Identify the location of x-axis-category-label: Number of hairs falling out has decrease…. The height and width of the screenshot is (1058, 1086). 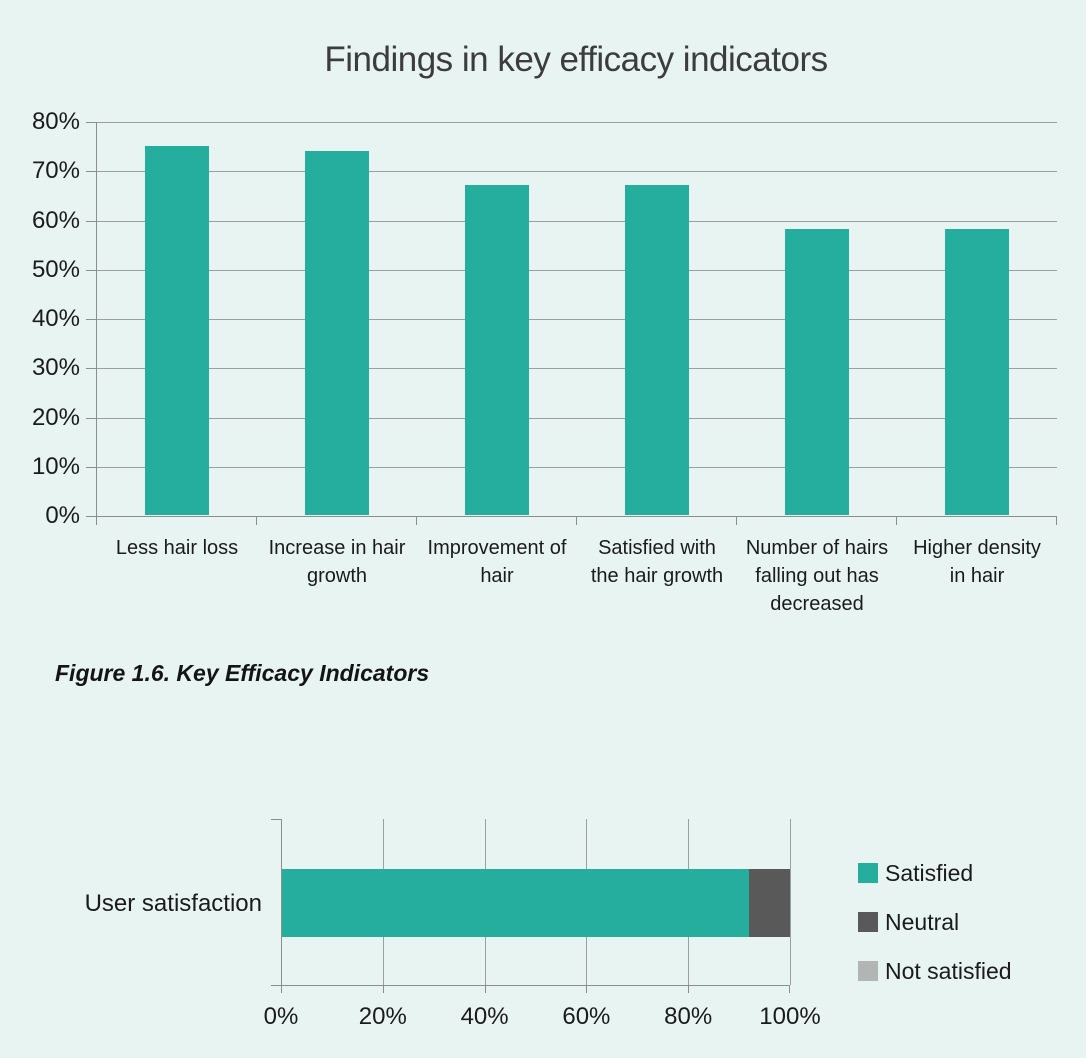
(817, 576).